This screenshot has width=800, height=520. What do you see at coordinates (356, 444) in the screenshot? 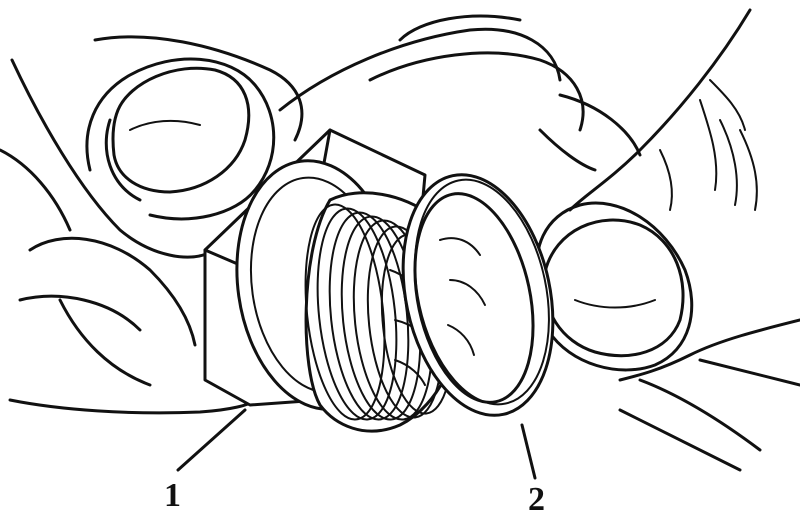
I see `leader-lines` at bounding box center [356, 444].